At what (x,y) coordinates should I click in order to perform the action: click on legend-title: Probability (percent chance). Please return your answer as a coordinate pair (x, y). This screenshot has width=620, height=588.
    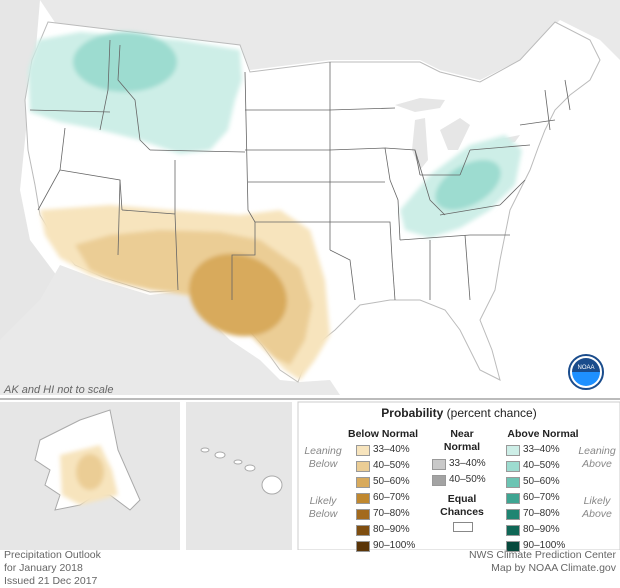
    Looking at the image, I should click on (459, 413).